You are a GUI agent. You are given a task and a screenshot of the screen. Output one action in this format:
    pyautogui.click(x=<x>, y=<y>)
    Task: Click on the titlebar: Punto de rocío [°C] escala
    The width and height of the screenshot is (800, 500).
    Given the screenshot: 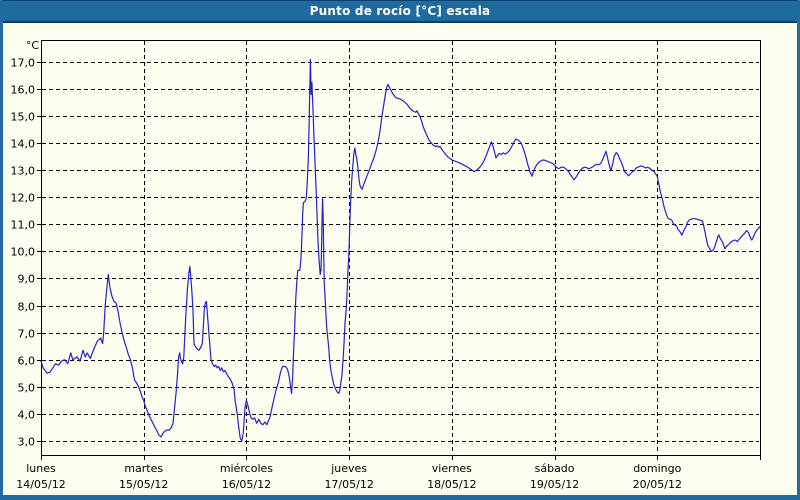 What is the action you would take?
    pyautogui.click(x=400, y=11)
    